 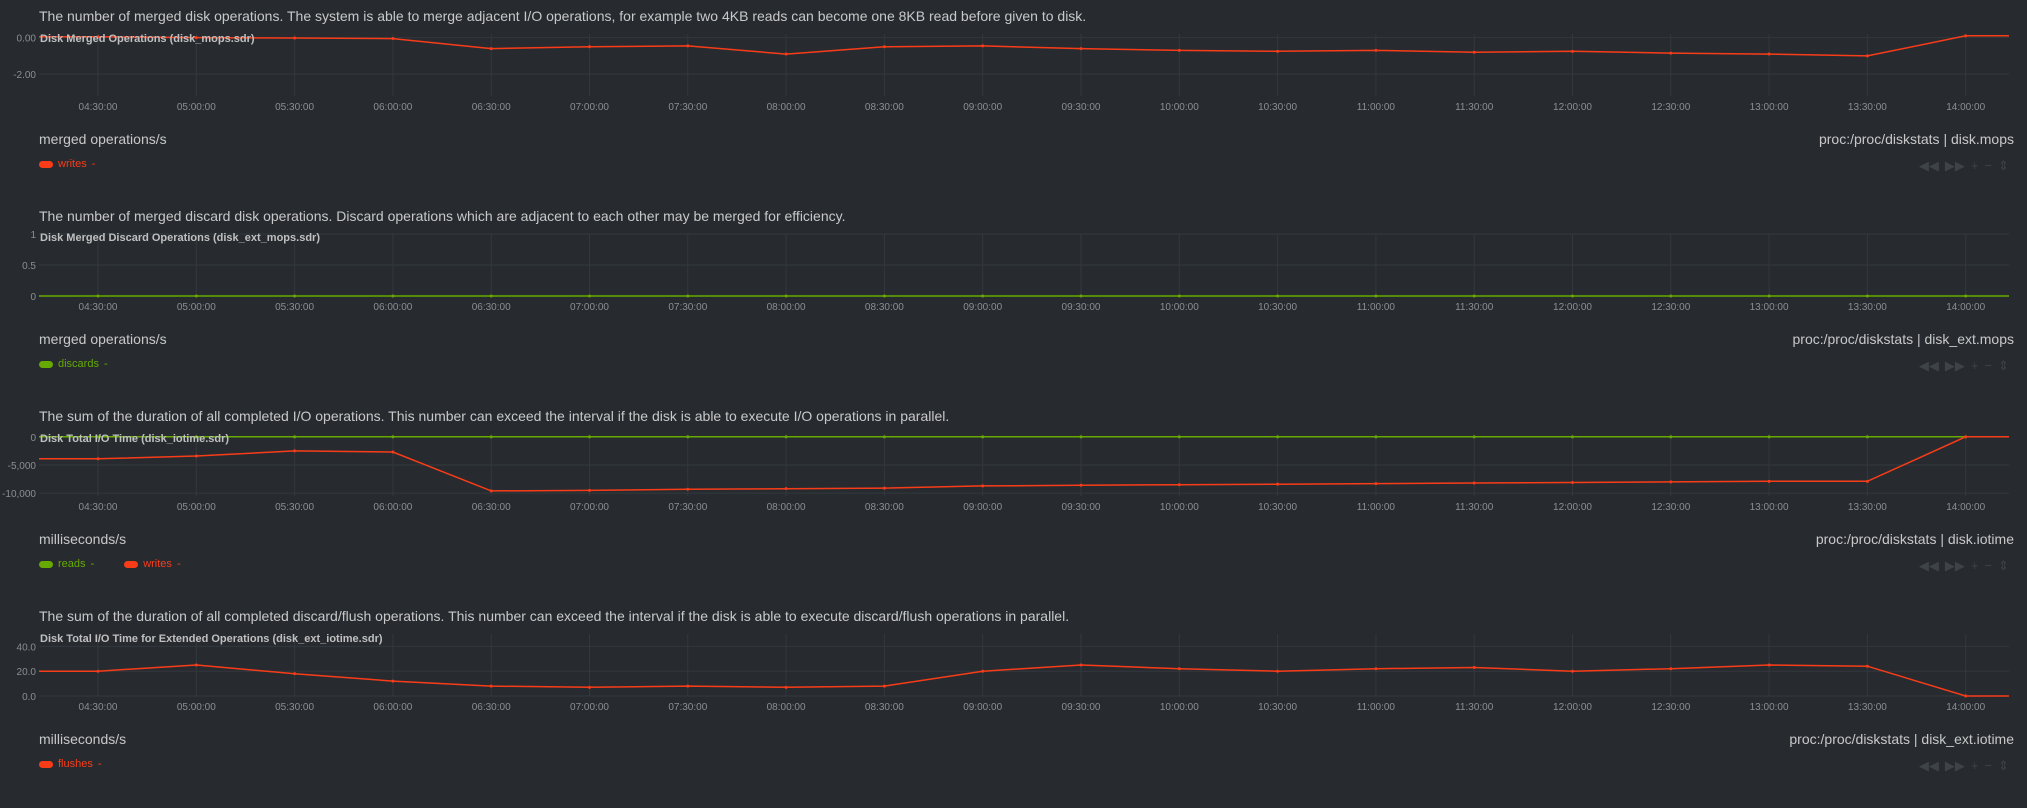 I want to click on x-tick-label: 06:30:00, so click(x=491, y=707).